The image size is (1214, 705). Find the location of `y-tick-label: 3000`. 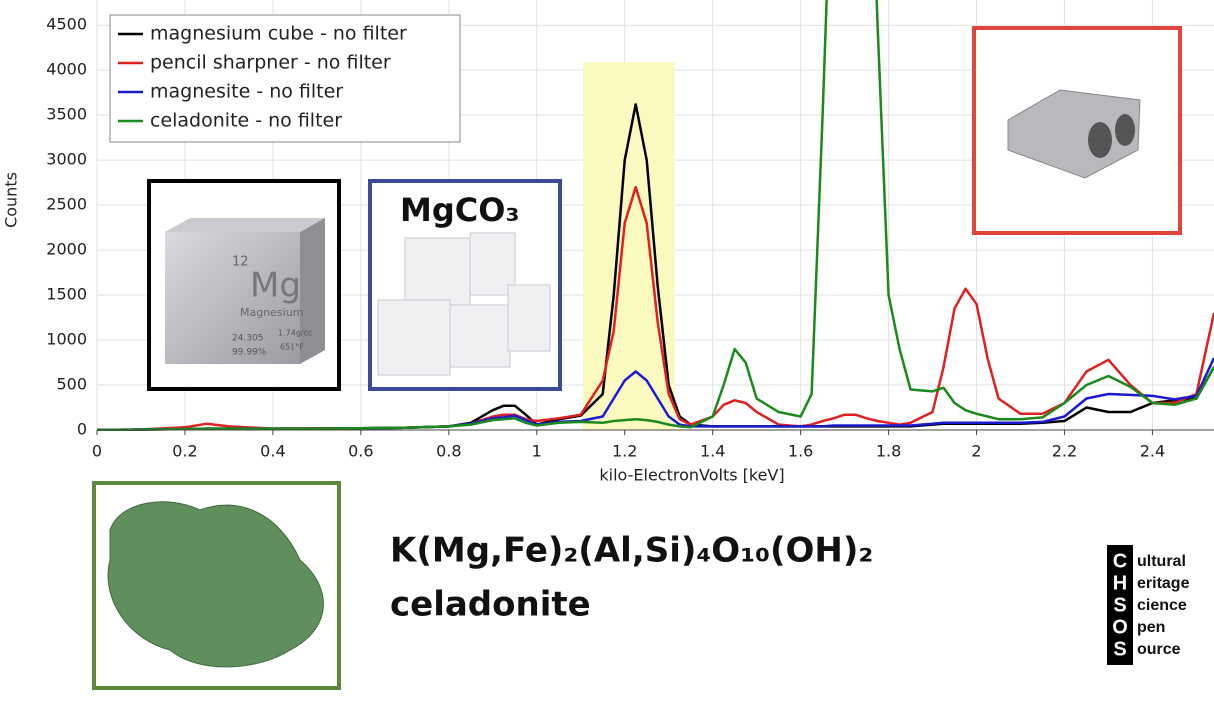

y-tick-label: 3000 is located at coordinates (66, 159).